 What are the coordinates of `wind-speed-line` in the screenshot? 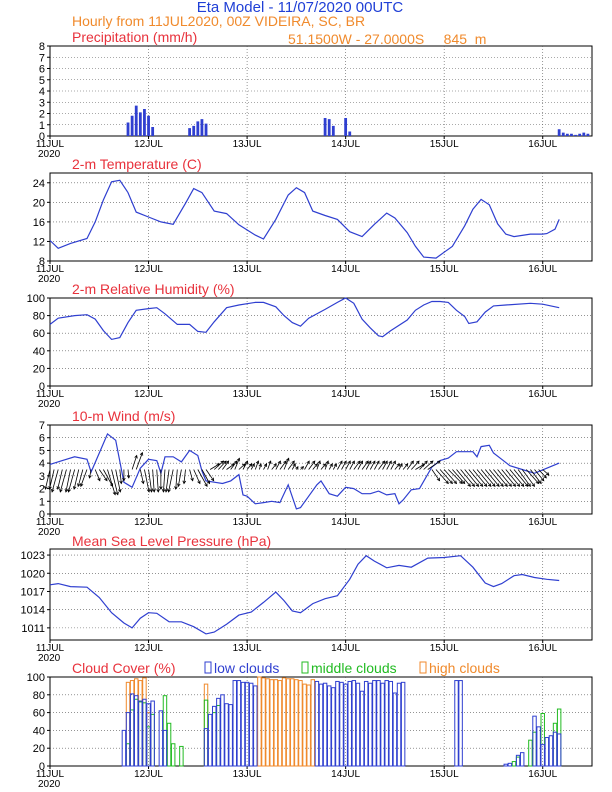 It's located at (304, 471).